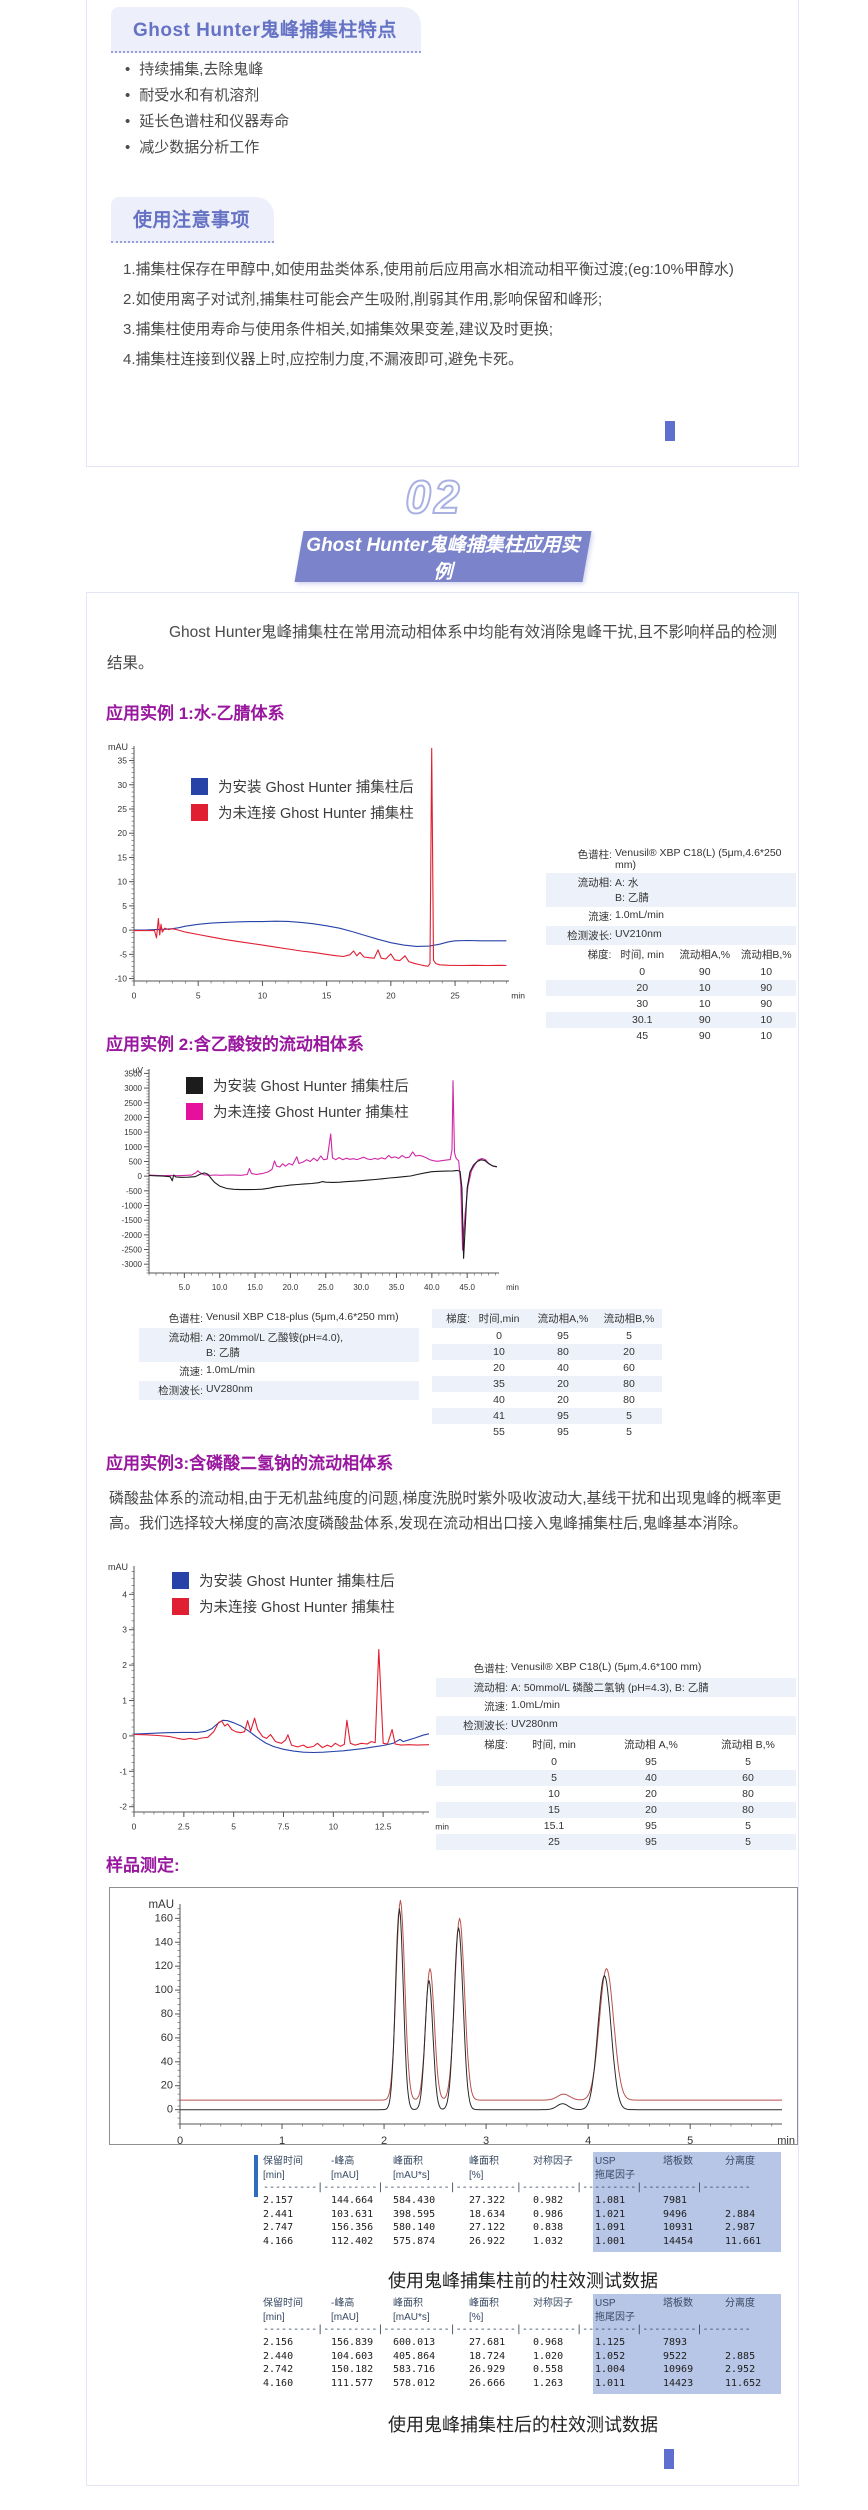 Image resolution: width=868 pixels, height=2510 pixels. What do you see at coordinates (651, 1745) in the screenshot?
I see `gradient-col-a: 流动相 A,%` at bounding box center [651, 1745].